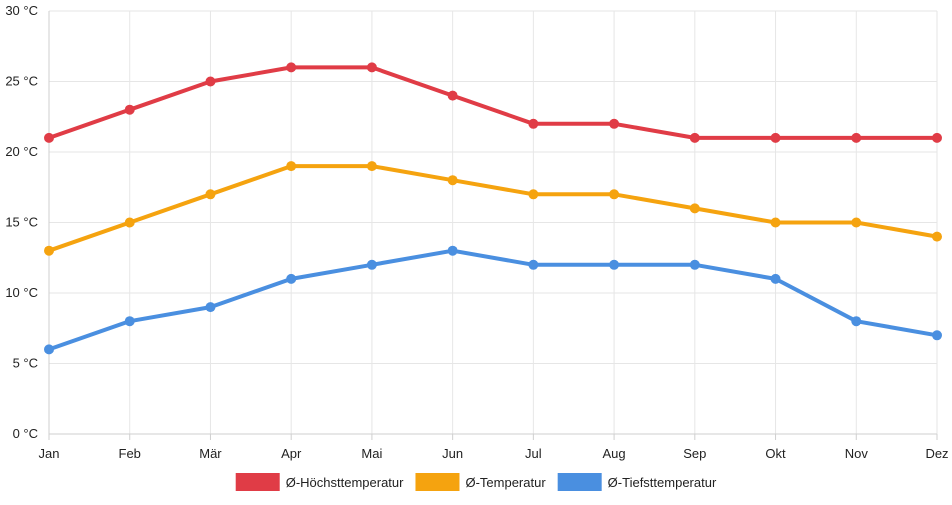 This screenshot has width=952, height=505. I want to click on y-tick-label: 15 °C, so click(21, 222).